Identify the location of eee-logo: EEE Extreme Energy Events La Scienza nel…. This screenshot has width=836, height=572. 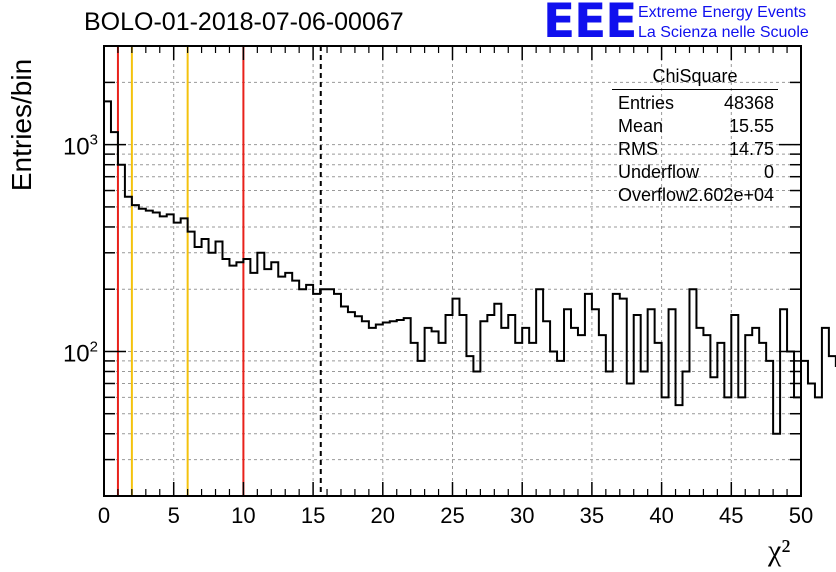
(689, 24).